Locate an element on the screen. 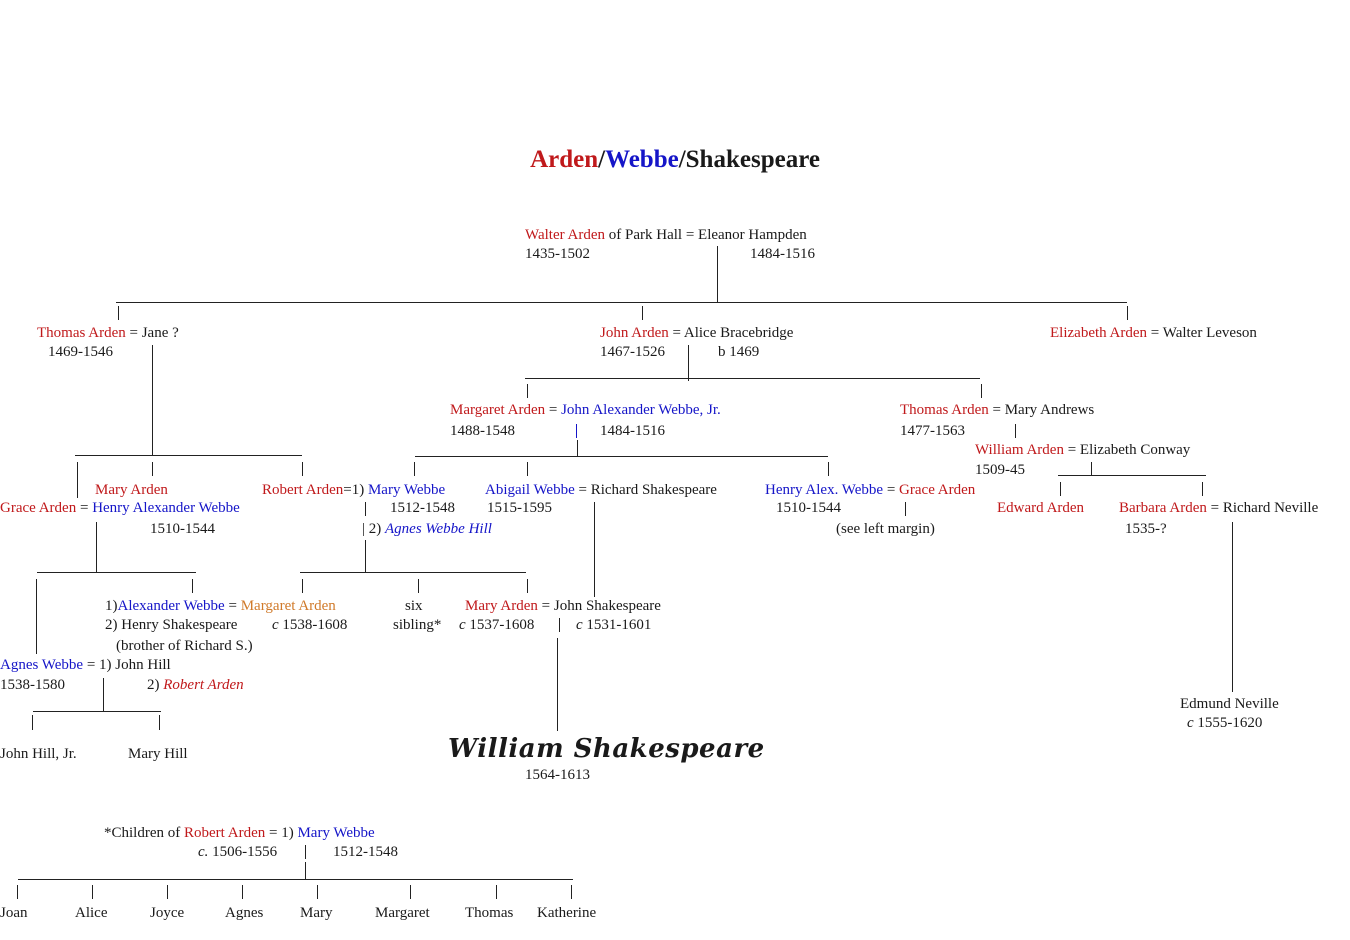  footnote-eq: = 1) is located at coordinates (281, 833).